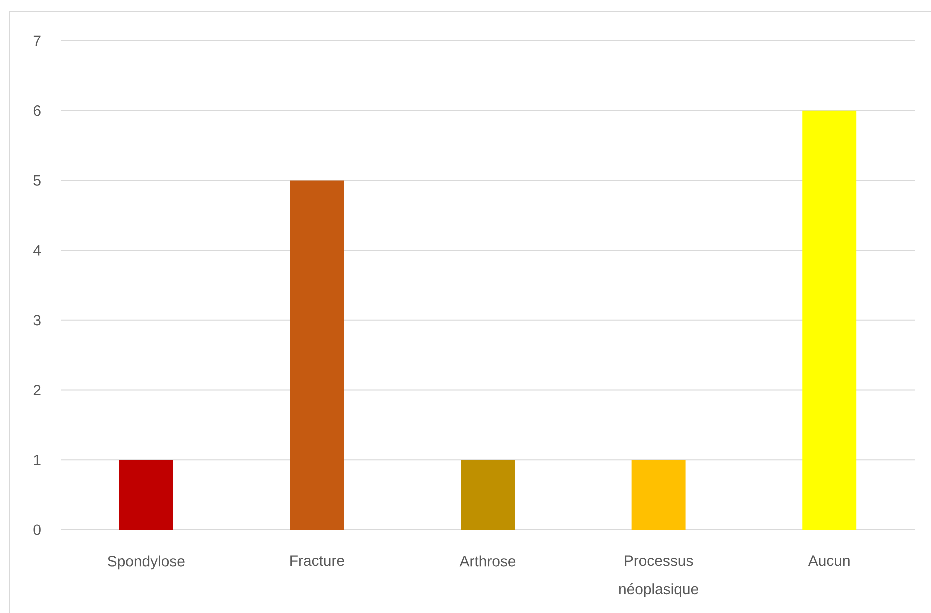  Describe the element at coordinates (37, 390) in the screenshot. I see `y-tick-label: 2` at that location.